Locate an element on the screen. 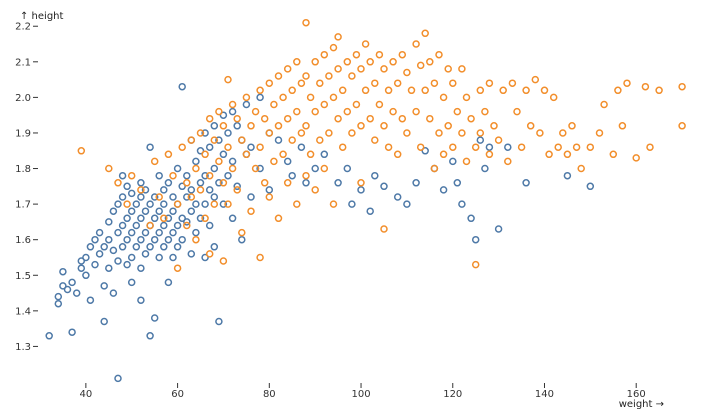  x-tick-label: 60 is located at coordinates (177, 394).